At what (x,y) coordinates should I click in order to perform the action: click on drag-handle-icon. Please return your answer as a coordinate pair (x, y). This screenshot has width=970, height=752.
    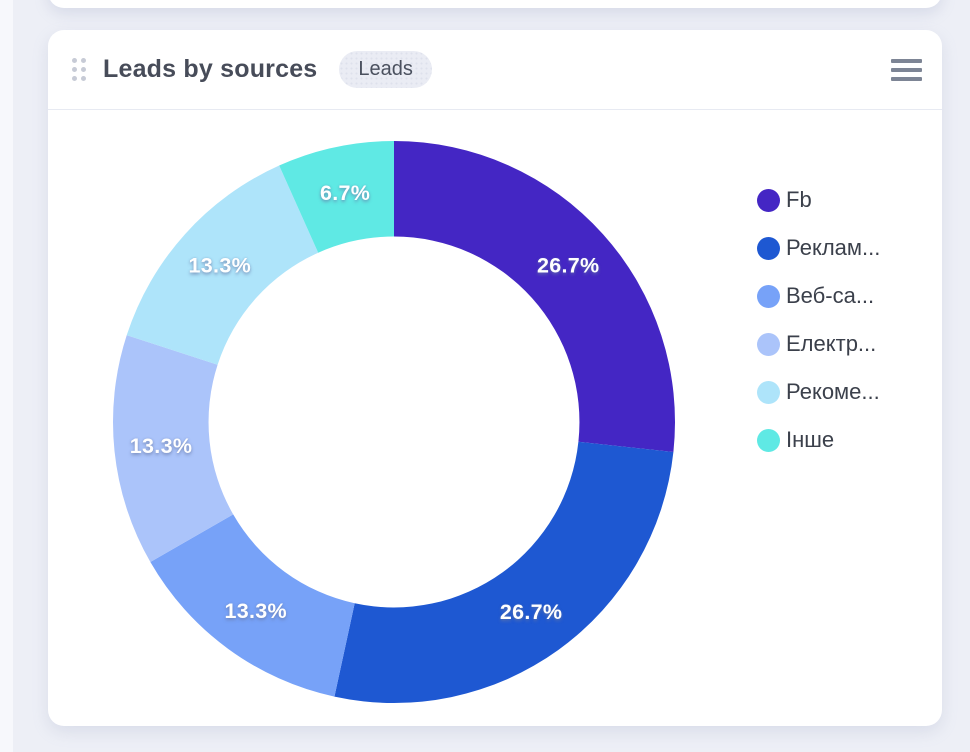
    Looking at the image, I should click on (79, 69).